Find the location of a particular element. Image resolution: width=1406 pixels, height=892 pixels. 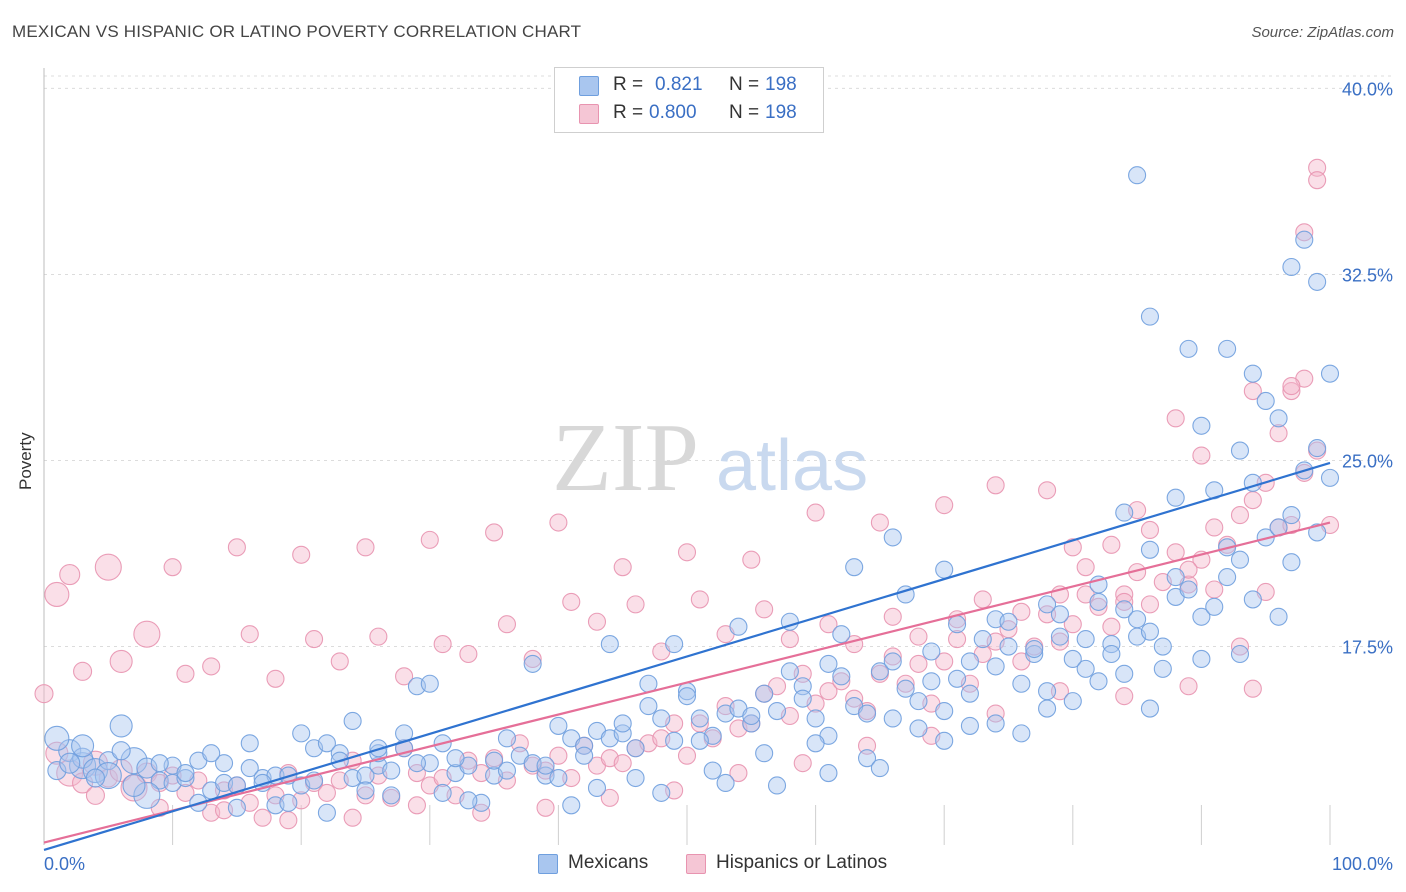

legend-r-value: 0.821 is located at coordinates (679, 84).